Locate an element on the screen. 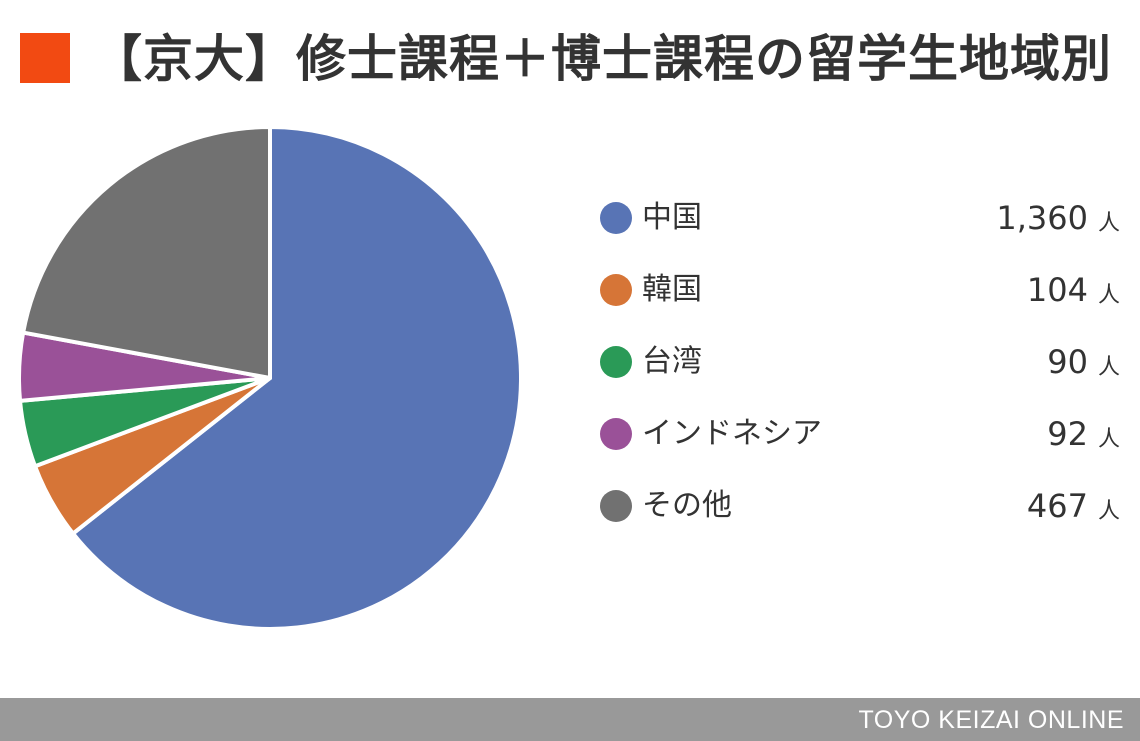 The width and height of the screenshot is (1140, 741). chart-title: 【京大】修士課程＋博士課程の留学生地域別 is located at coordinates (602, 59).